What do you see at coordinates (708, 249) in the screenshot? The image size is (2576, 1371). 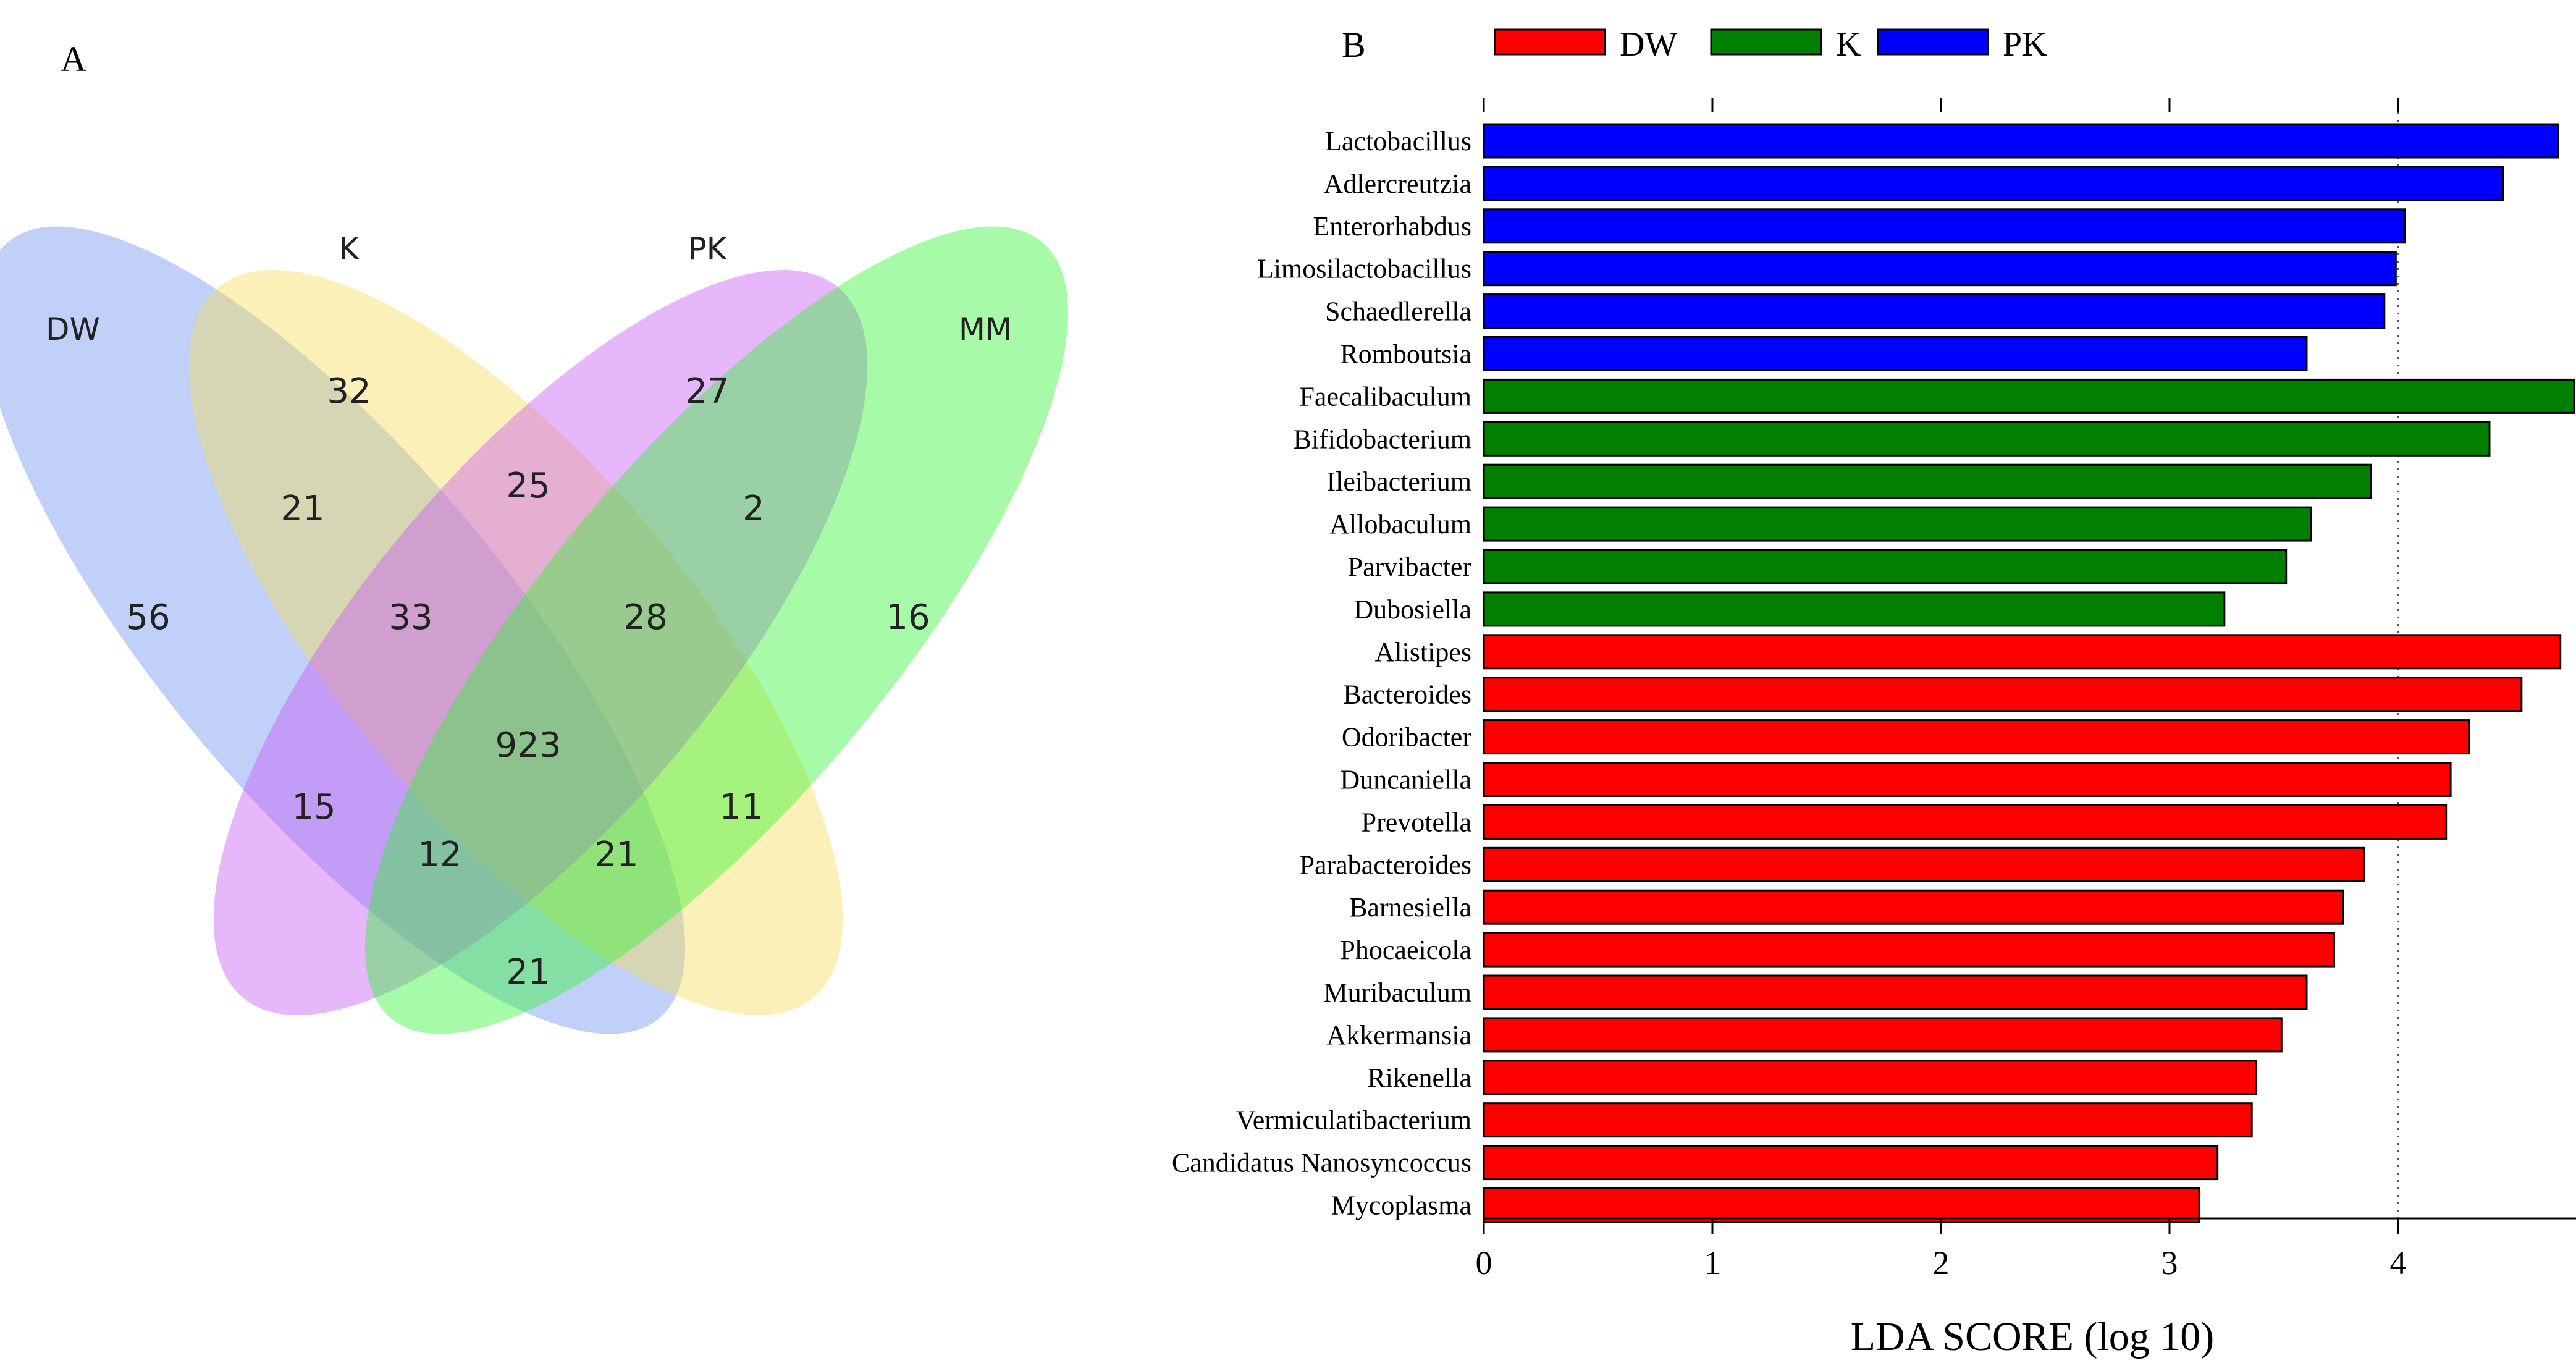 I see `venn-label-pk: PK` at bounding box center [708, 249].